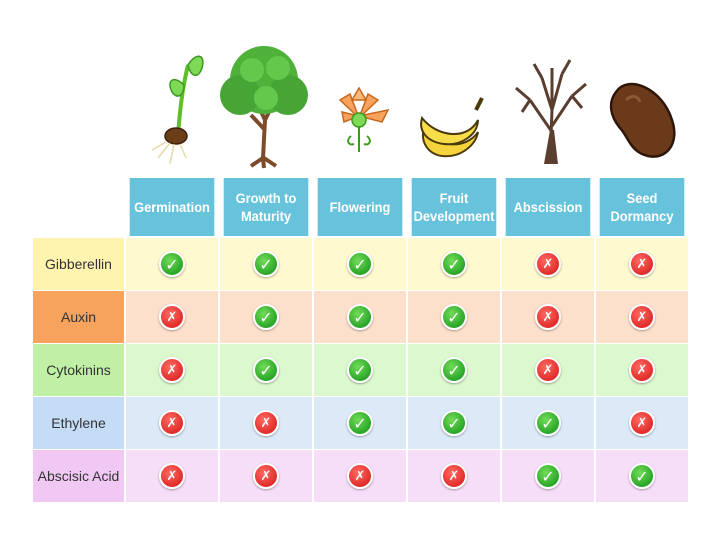 This screenshot has width=720, height=540. What do you see at coordinates (78, 476) in the screenshot?
I see `row-label: Abscisic Acid` at bounding box center [78, 476].